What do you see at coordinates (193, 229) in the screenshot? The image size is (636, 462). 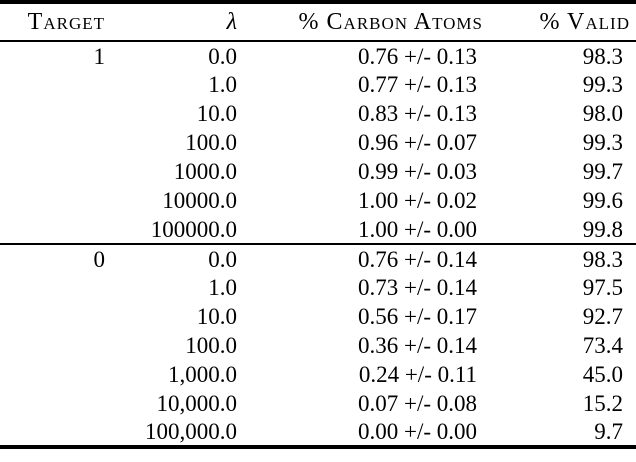 I see `lambda-cell: 100000.0` at bounding box center [193, 229].